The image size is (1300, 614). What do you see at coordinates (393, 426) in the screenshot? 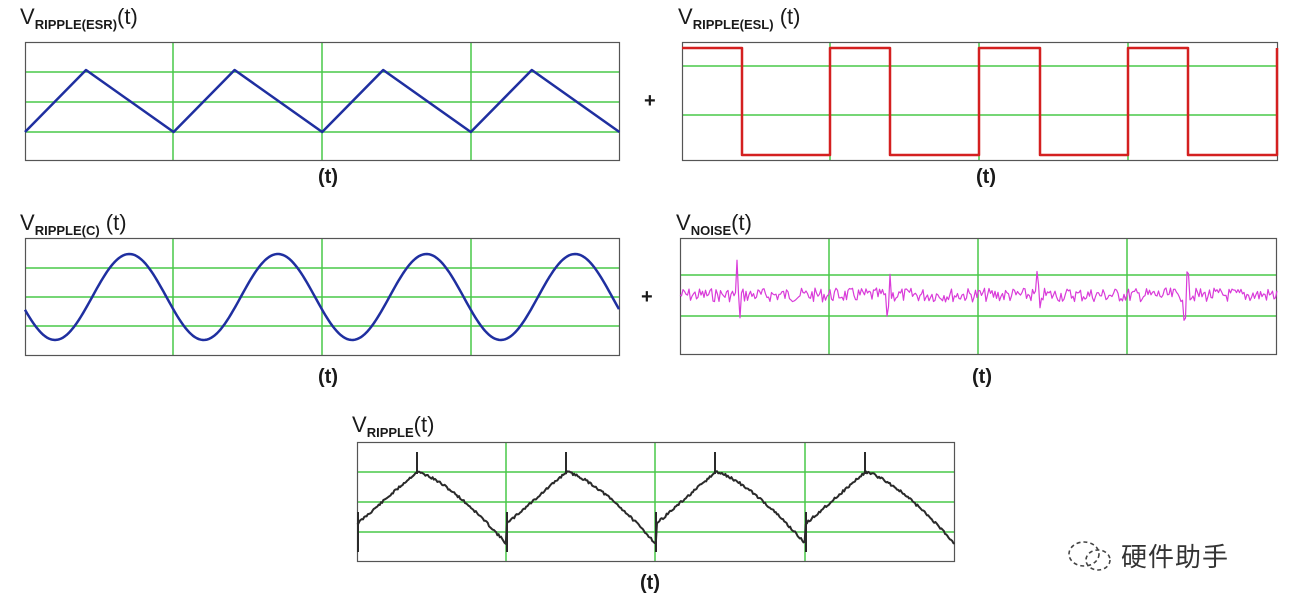
I see `total-title: VRIPPLE(t)` at bounding box center [393, 426].